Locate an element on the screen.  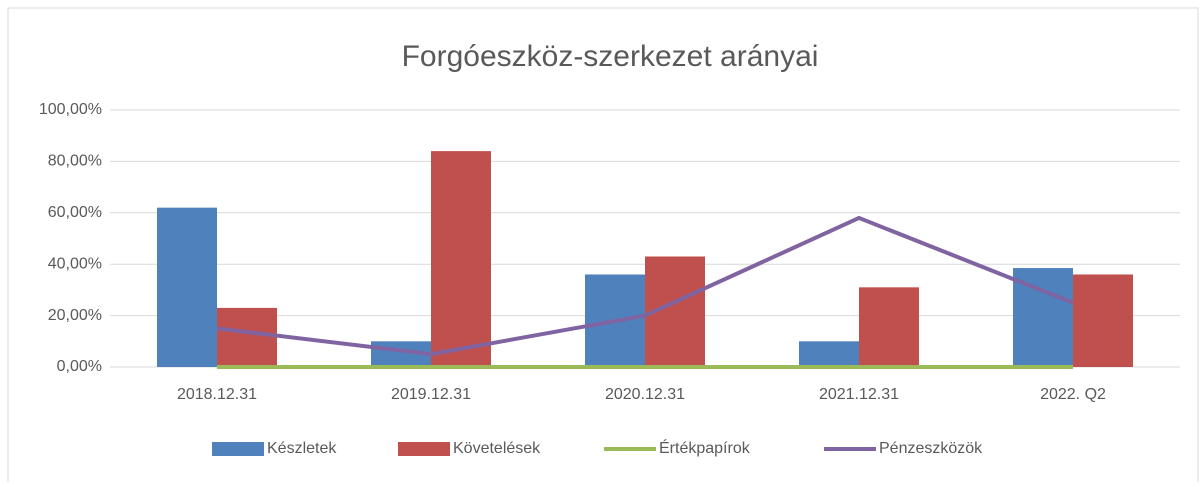
legend-label: Követelések is located at coordinates (497, 448).